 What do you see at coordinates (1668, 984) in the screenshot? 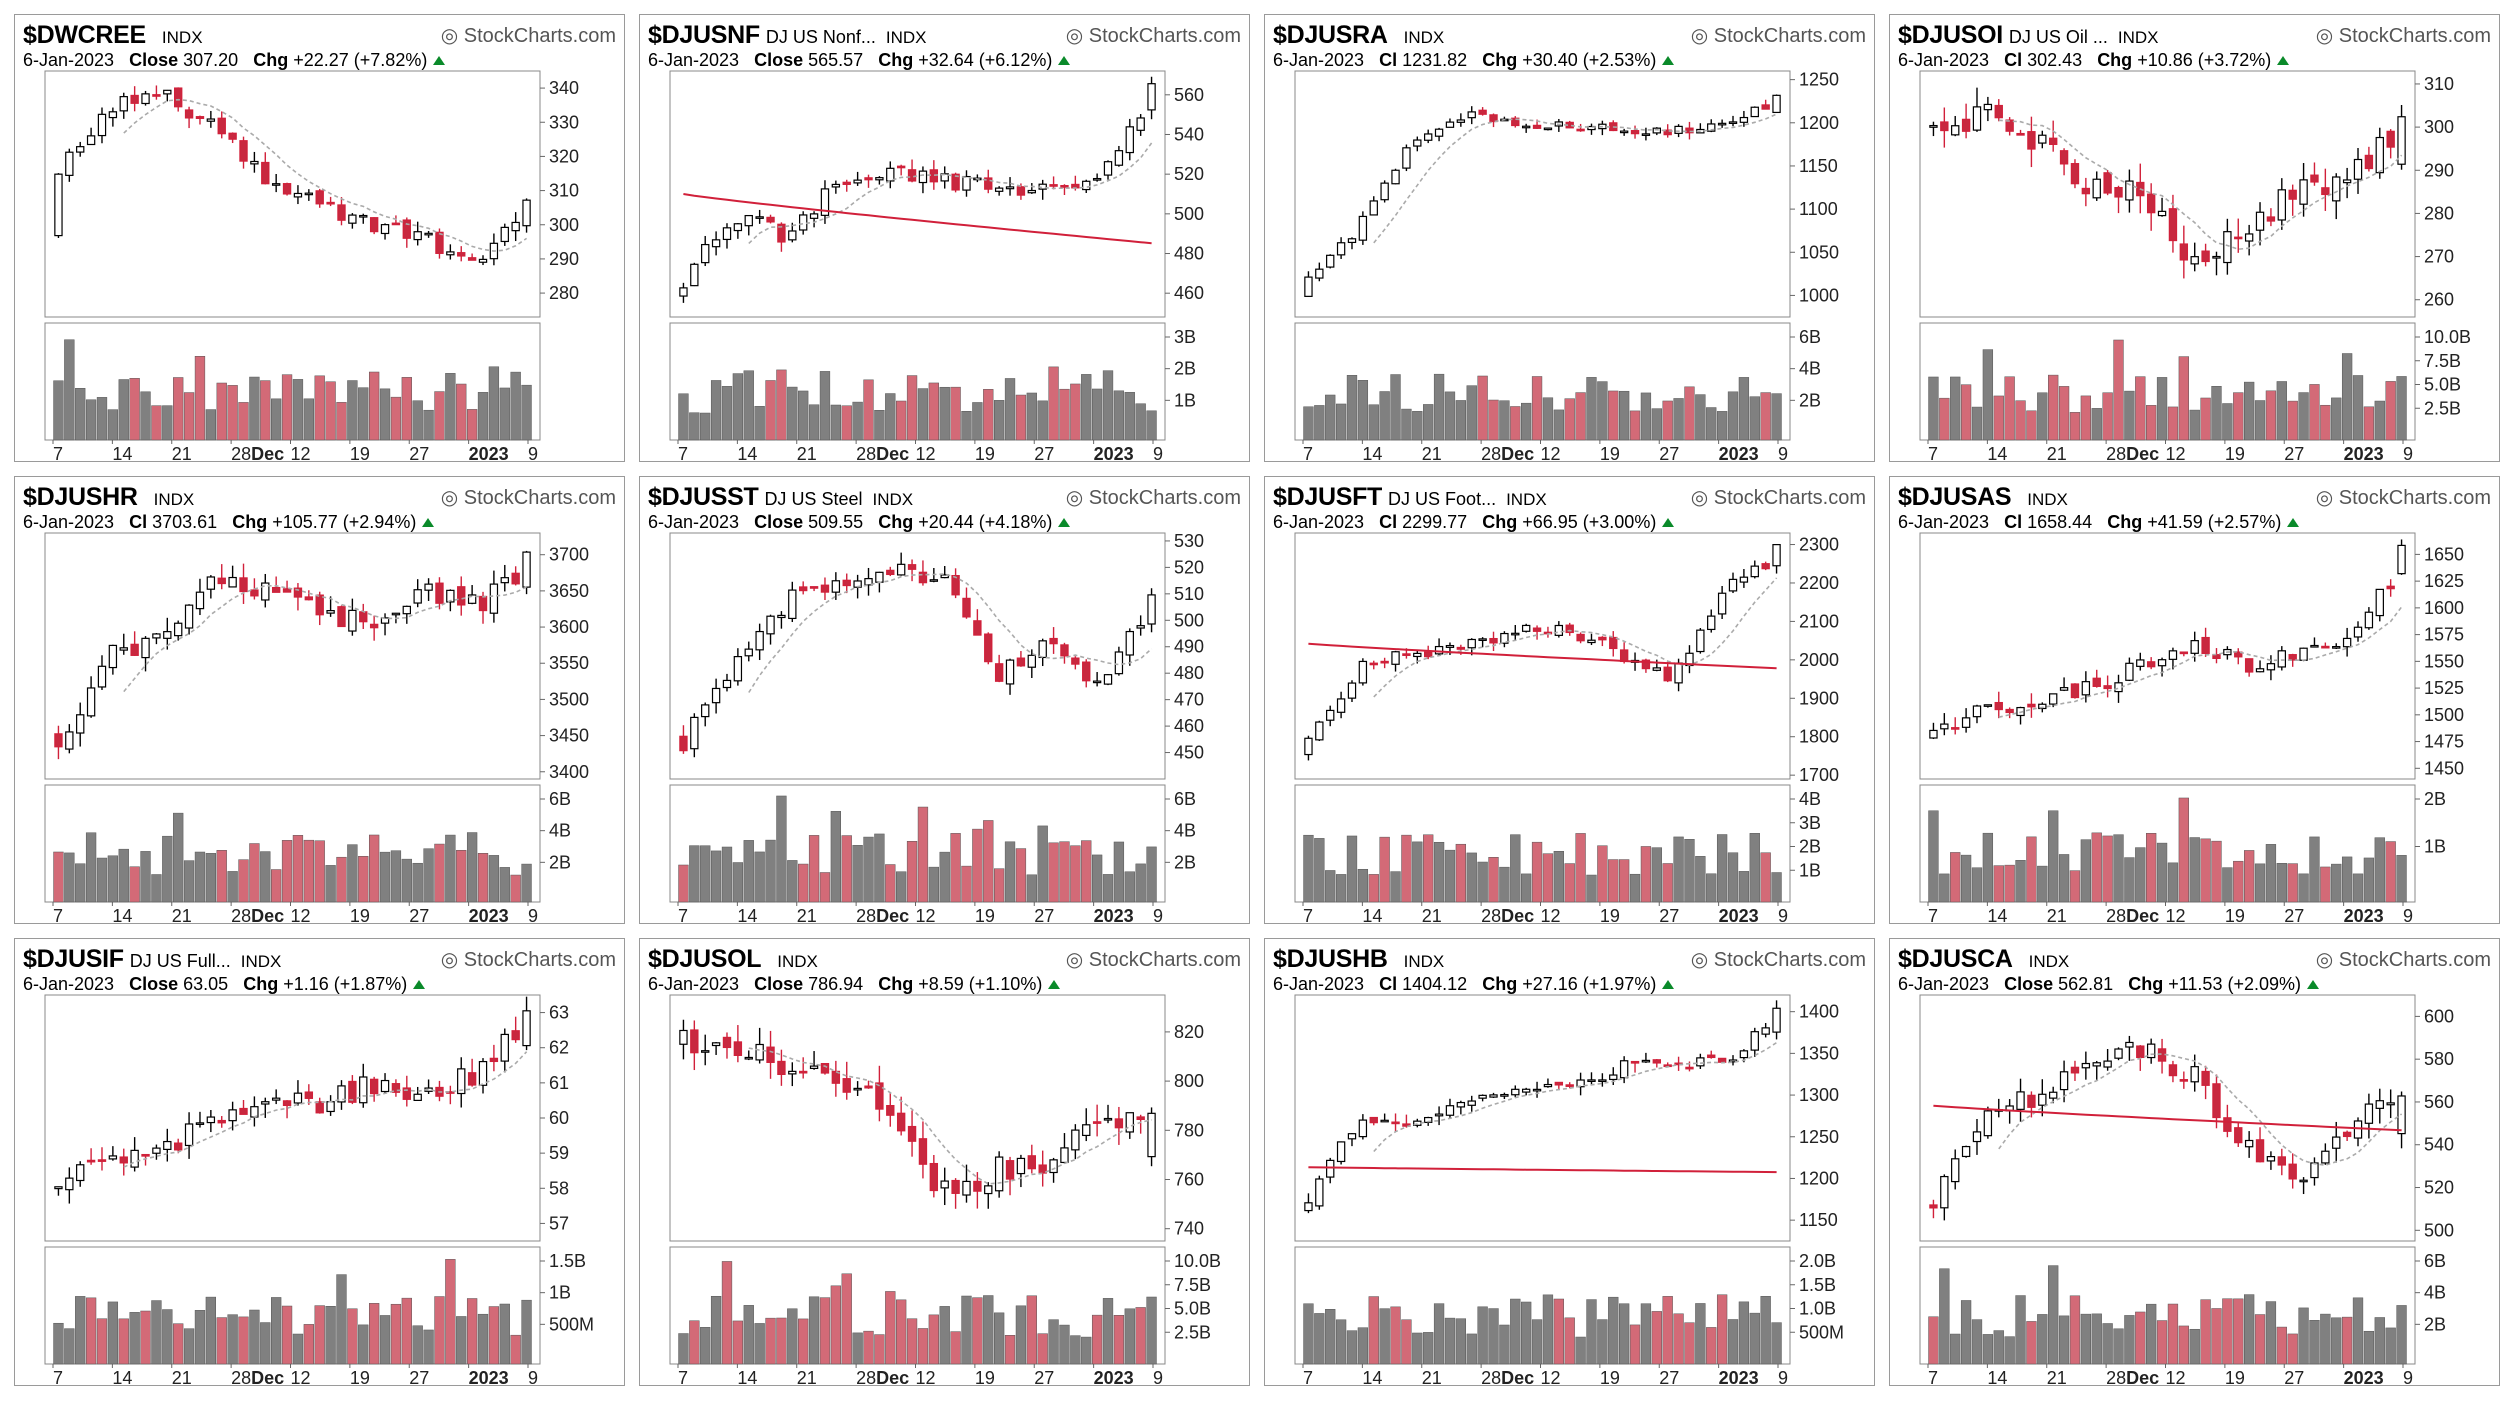
I see `up-arrow-icon` at bounding box center [1668, 984].